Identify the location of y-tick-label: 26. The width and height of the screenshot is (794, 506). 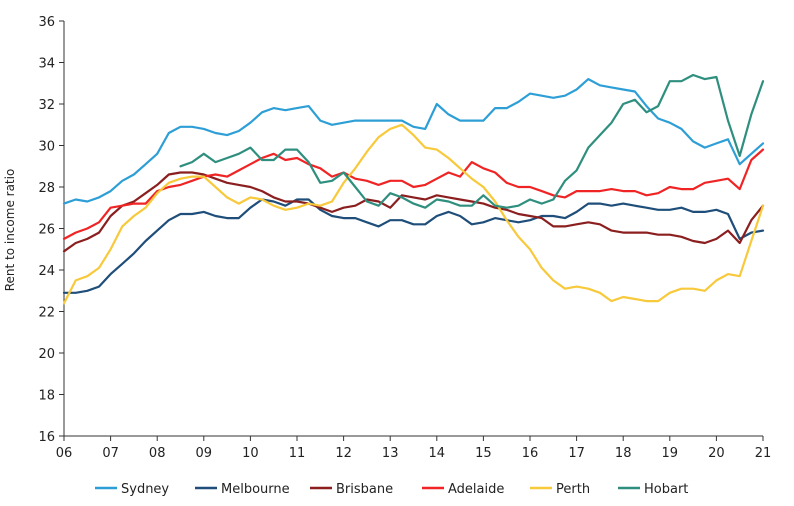
(46, 230).